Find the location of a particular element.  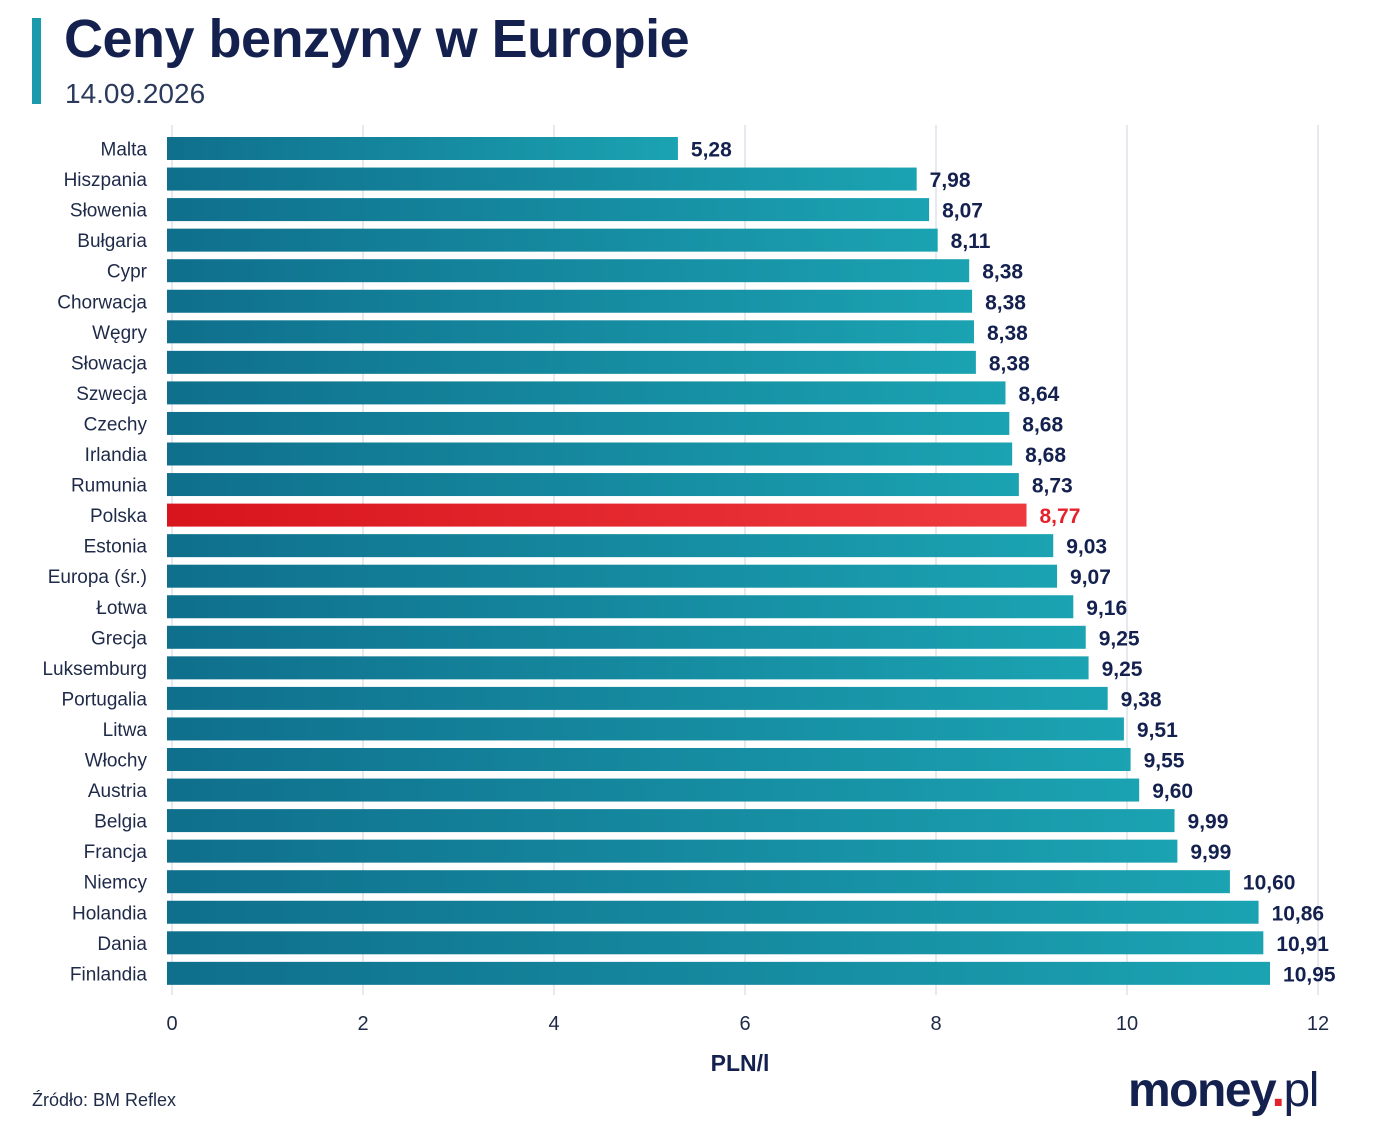

value-label-22: 9,99 is located at coordinates (1208, 822).